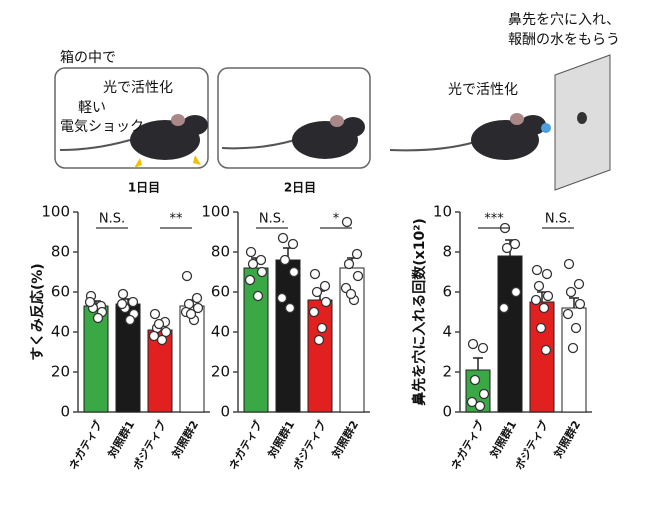 This screenshot has width=650, height=518. What do you see at coordinates (177, 219) in the screenshot?
I see `significance-label: **` at bounding box center [177, 219].